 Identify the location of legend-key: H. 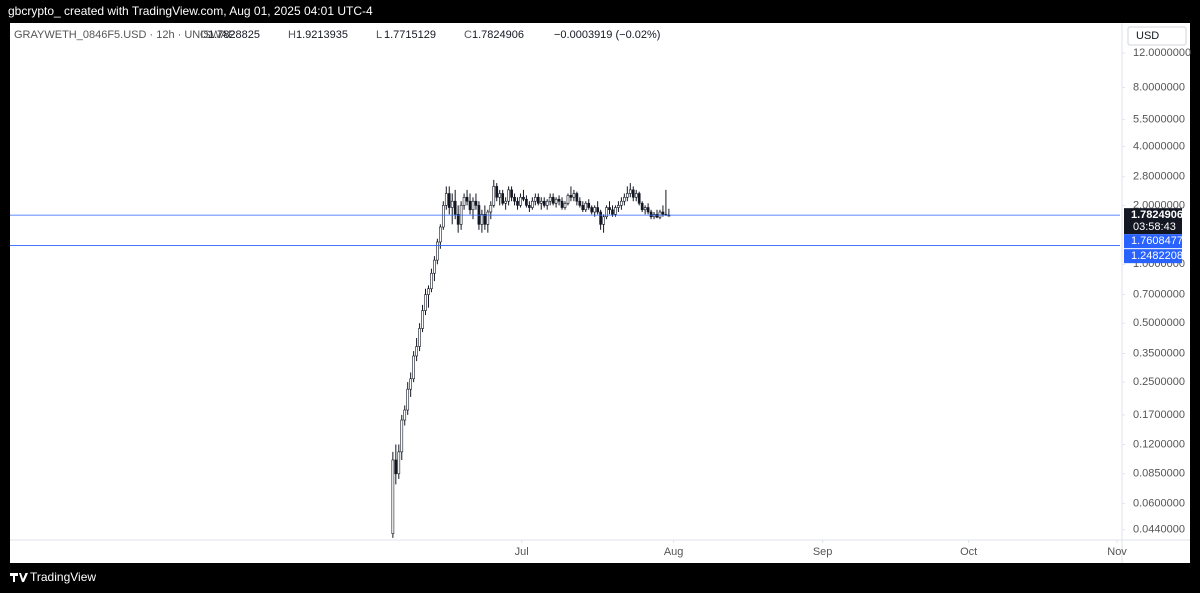
(292, 35).